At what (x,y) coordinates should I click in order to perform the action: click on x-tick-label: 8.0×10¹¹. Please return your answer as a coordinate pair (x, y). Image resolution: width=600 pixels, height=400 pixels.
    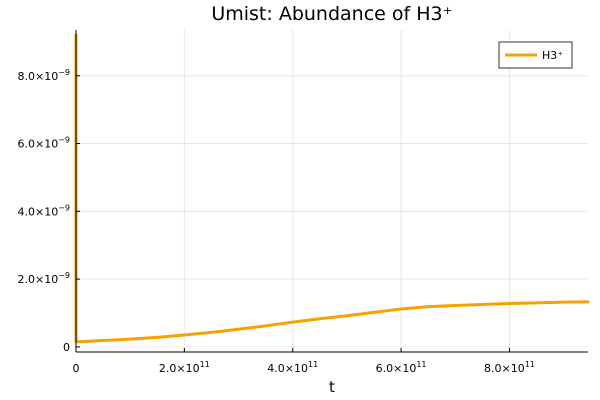
    Looking at the image, I should click on (509, 367).